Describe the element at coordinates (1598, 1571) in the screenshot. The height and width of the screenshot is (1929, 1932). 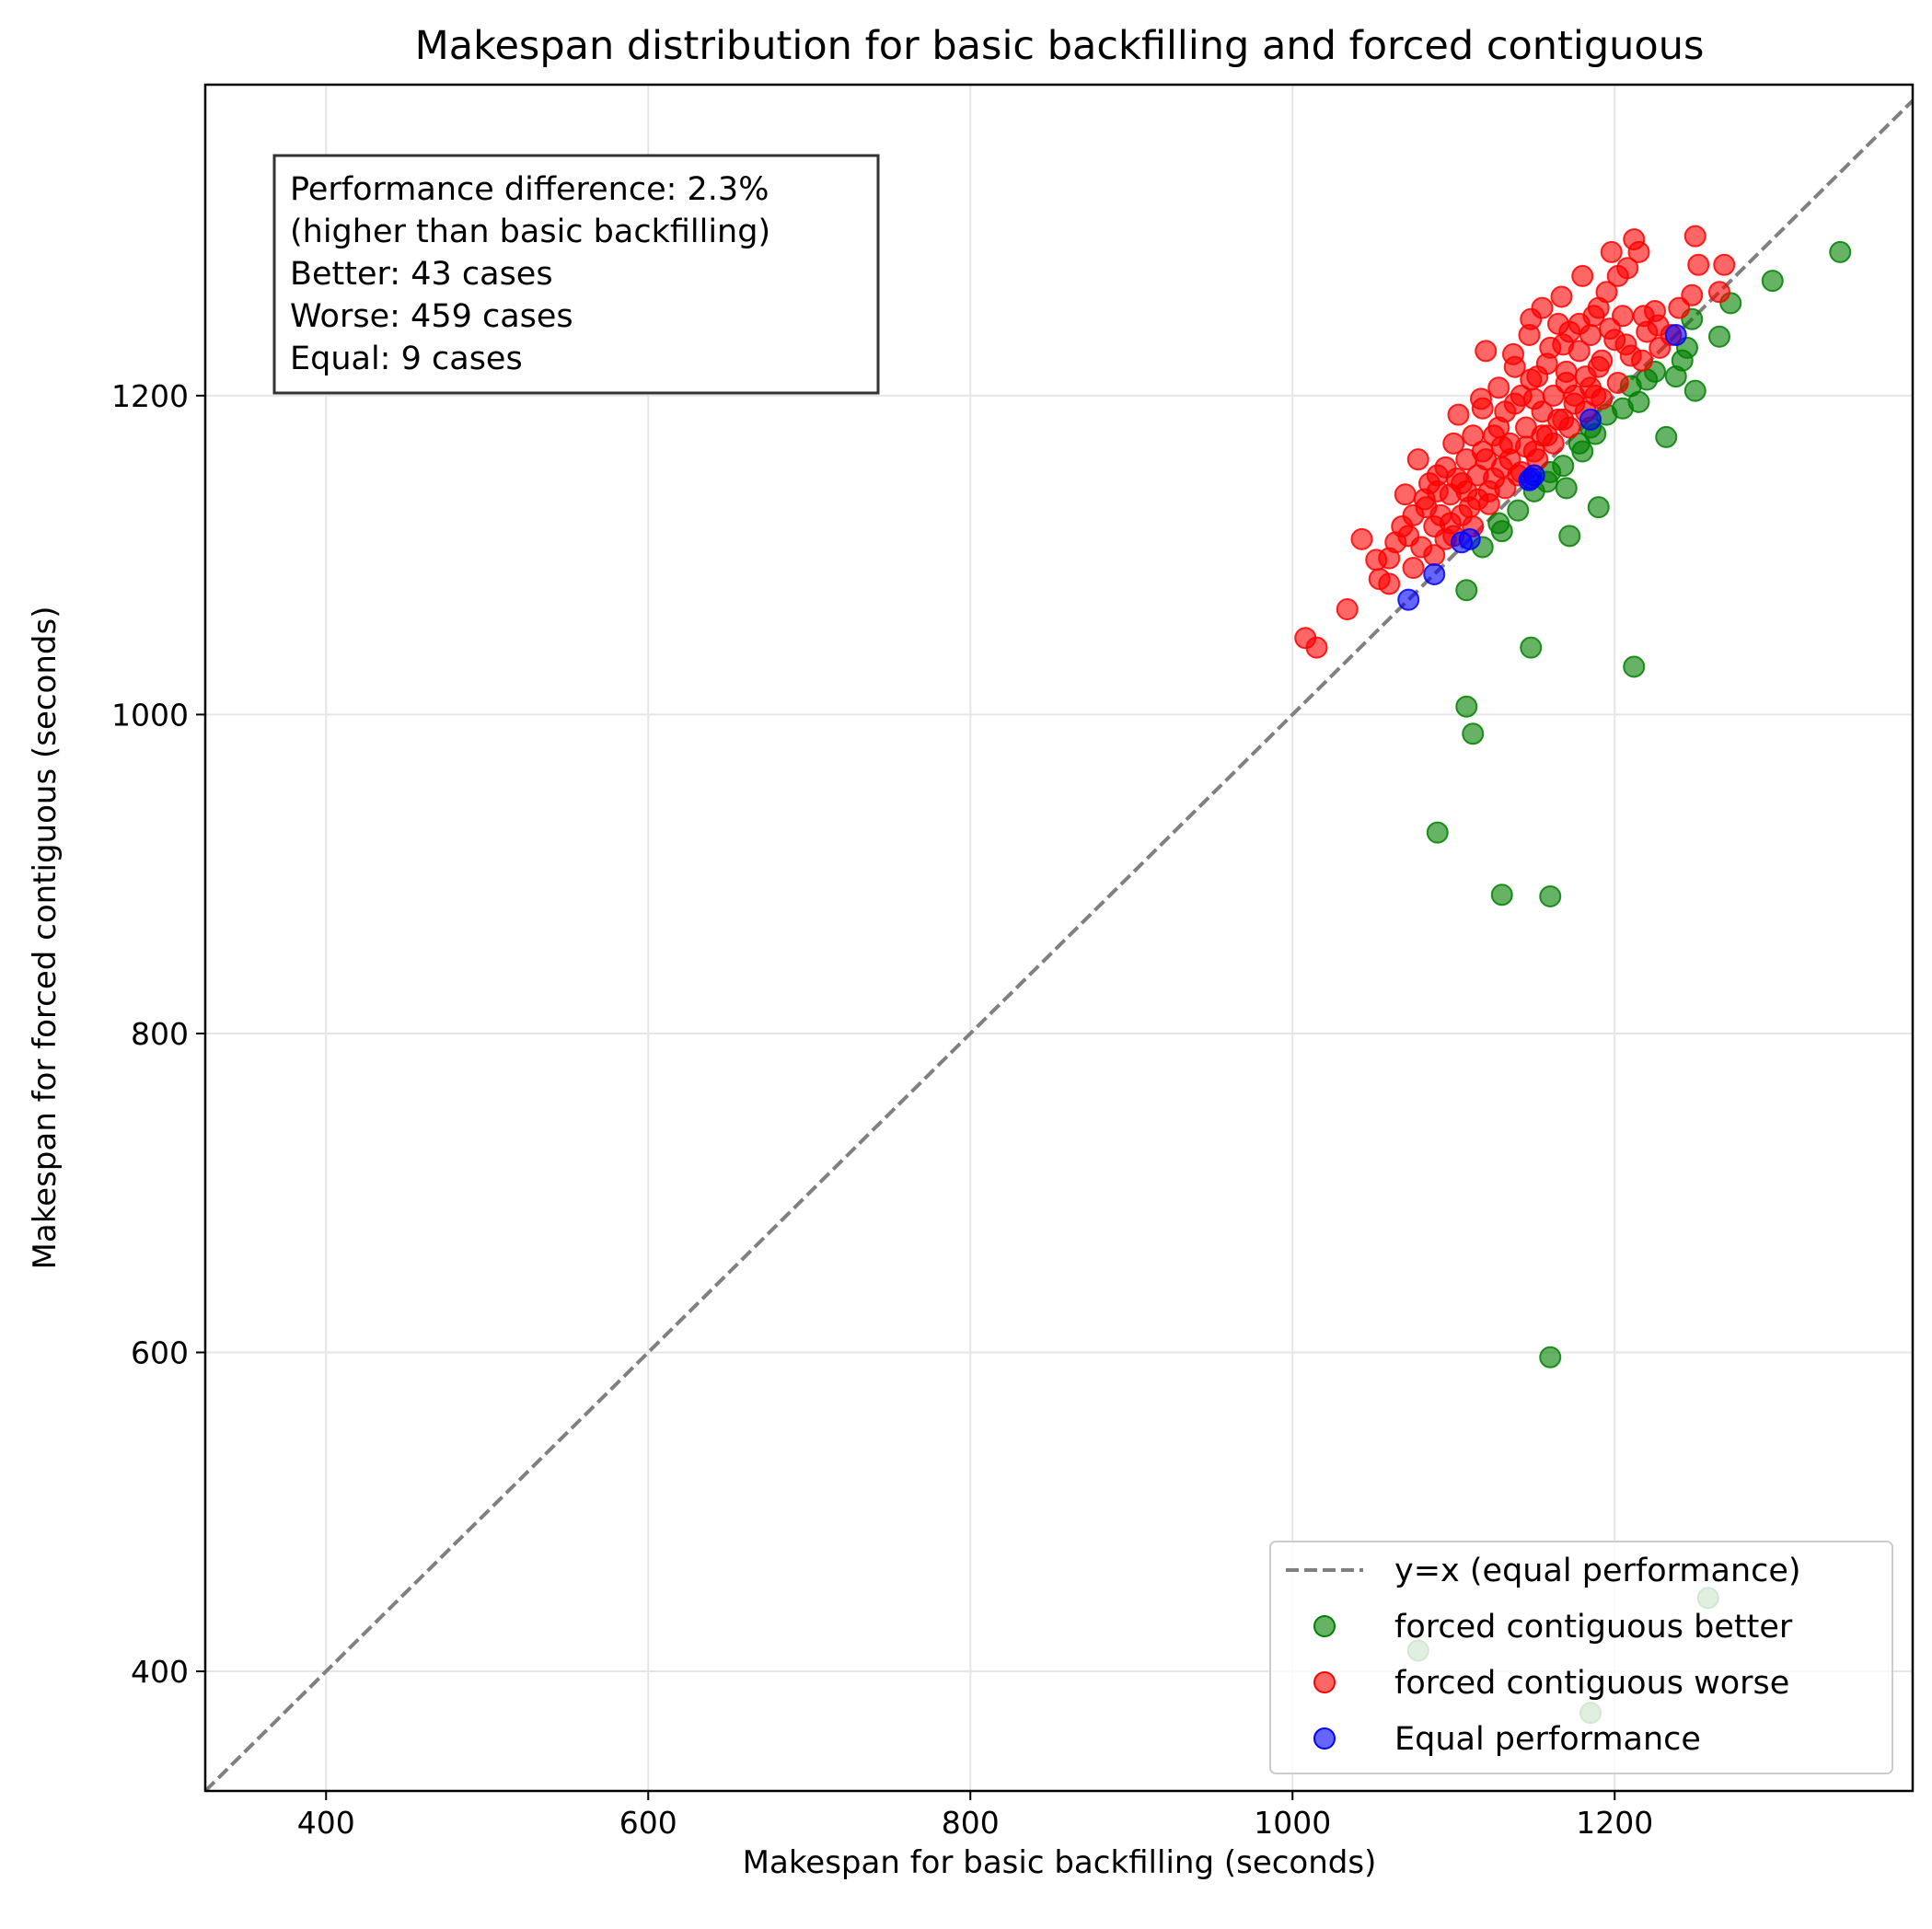
I see `legend-label-reference: y=x (equal performance)` at that location.